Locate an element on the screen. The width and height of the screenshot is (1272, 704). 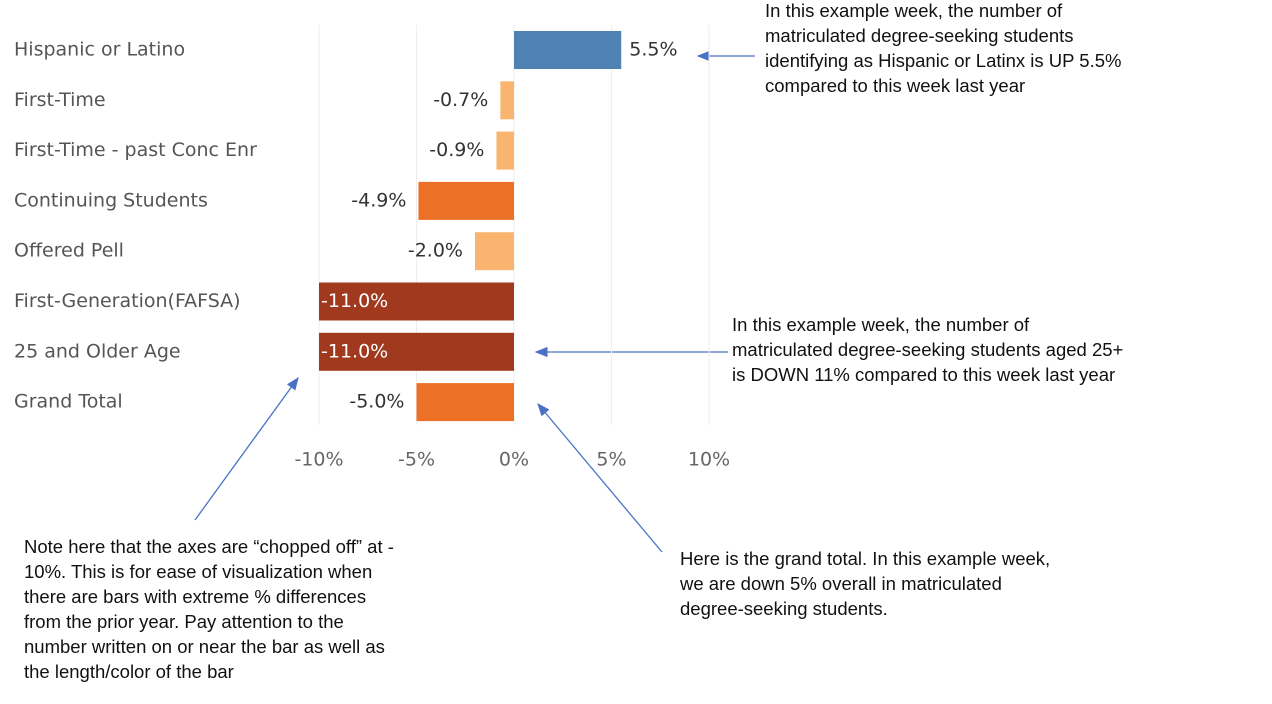
category-label: Continuing Students is located at coordinates (111, 200).